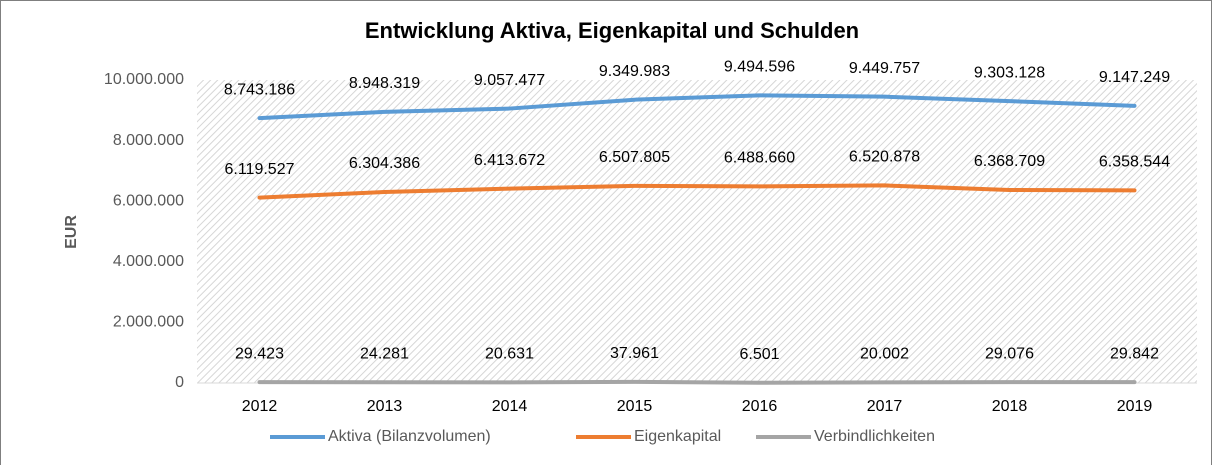 This screenshot has height=465, width=1212. What do you see at coordinates (634, 71) in the screenshot?
I see `data-label: 9.349.983` at bounding box center [634, 71].